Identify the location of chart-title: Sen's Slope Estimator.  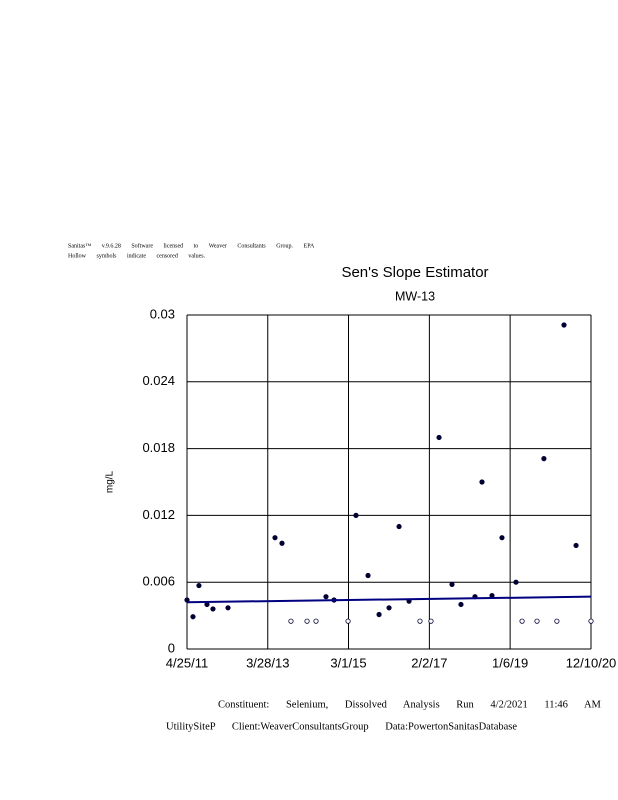
(414, 272).